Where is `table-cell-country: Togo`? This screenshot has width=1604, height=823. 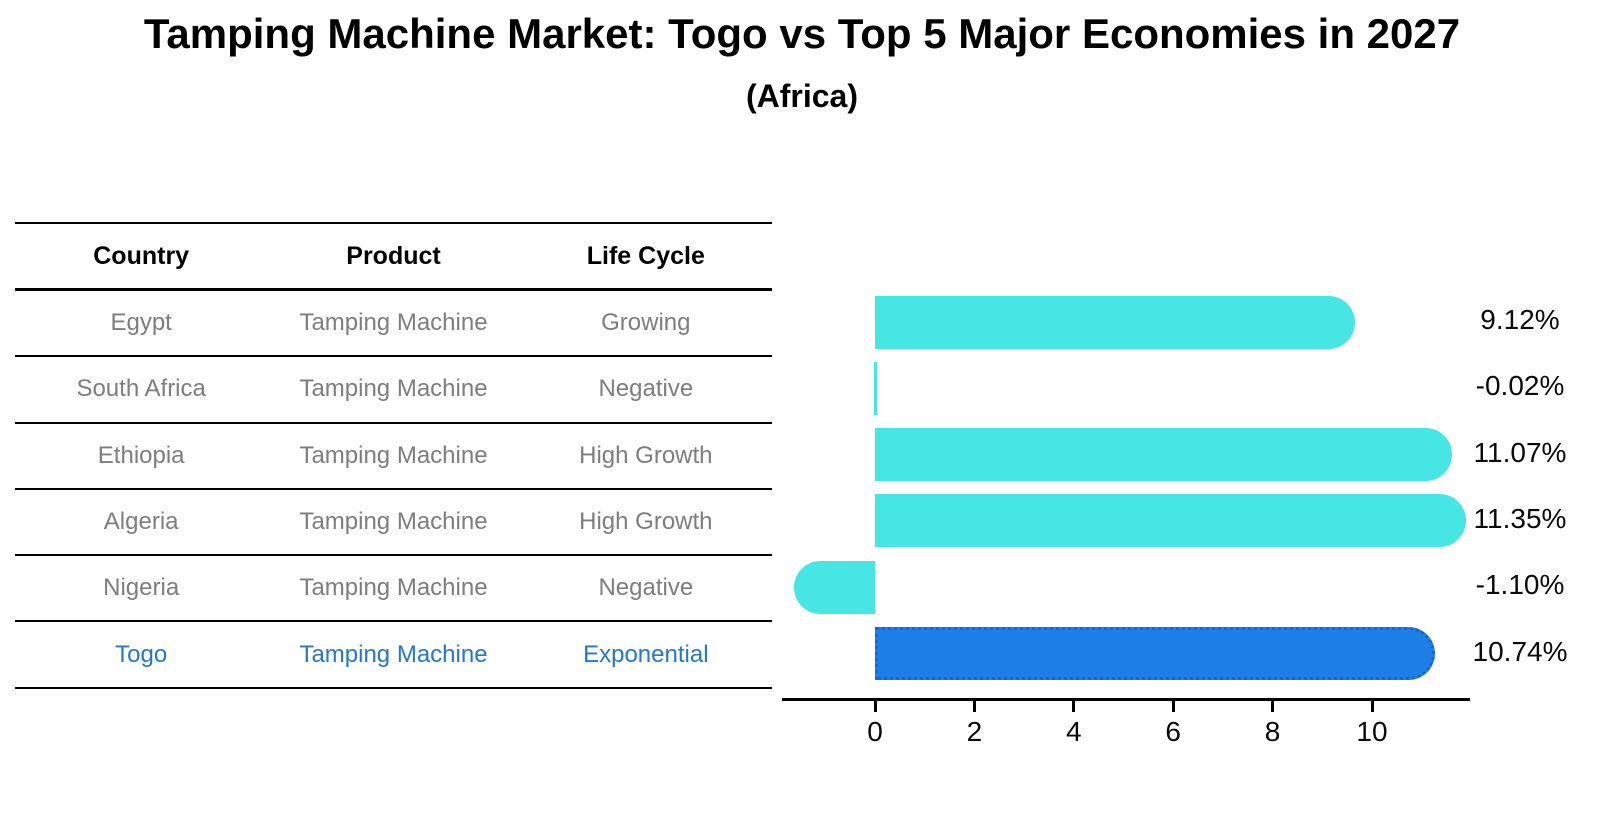
table-cell-country: Togo is located at coordinates (141, 654).